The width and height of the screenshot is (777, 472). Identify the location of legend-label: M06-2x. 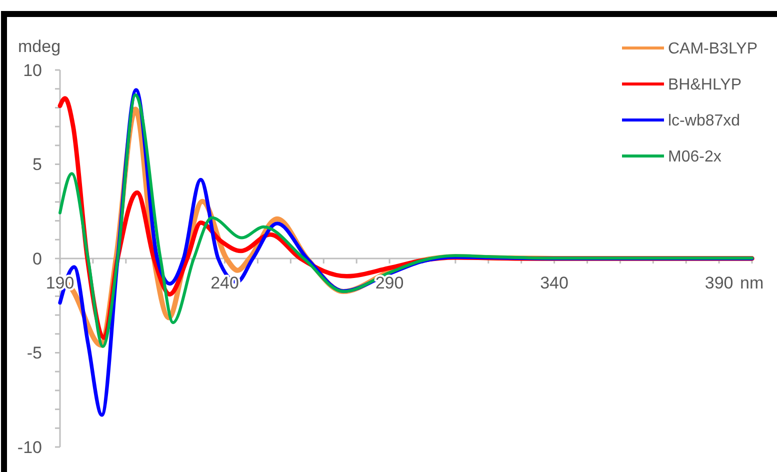
(695, 157).